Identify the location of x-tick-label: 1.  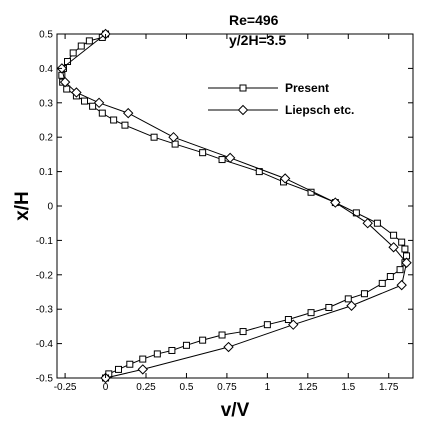
(268, 387).